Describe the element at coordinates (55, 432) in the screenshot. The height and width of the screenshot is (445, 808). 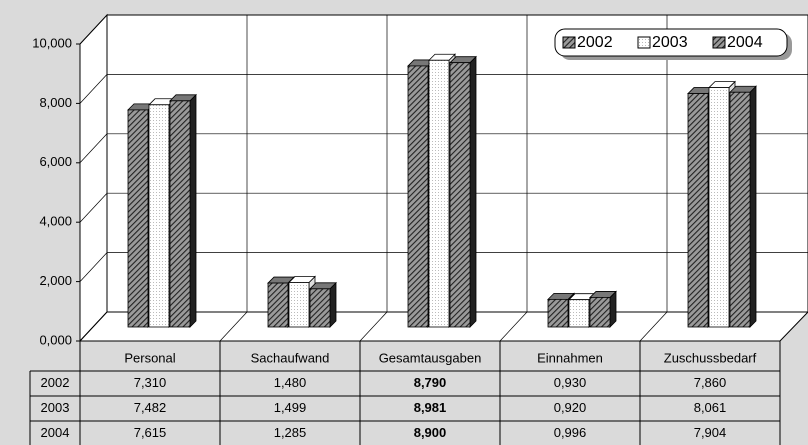
I see `row-label: 2004` at that location.